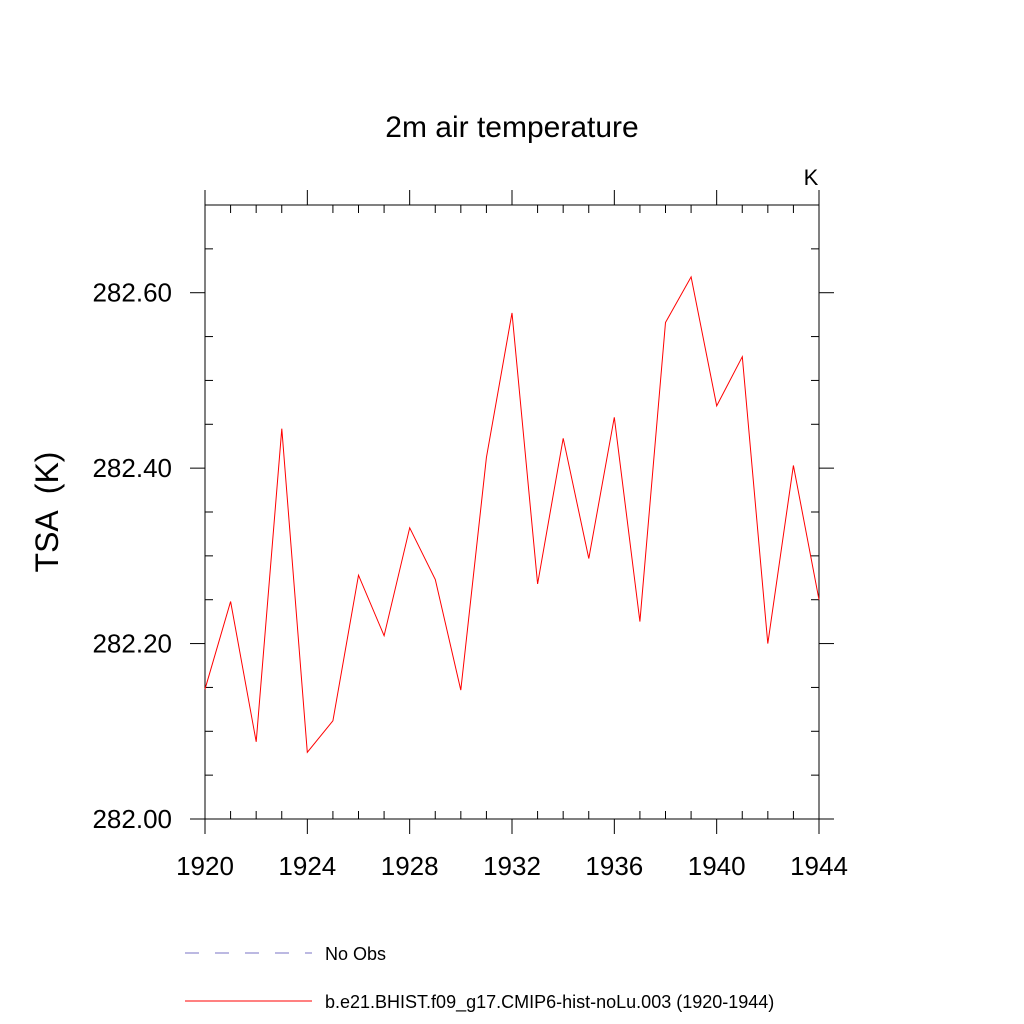 This screenshot has height=1024, width=1024. What do you see at coordinates (614, 866) in the screenshot?
I see `x-tick-label: 1936` at bounding box center [614, 866].